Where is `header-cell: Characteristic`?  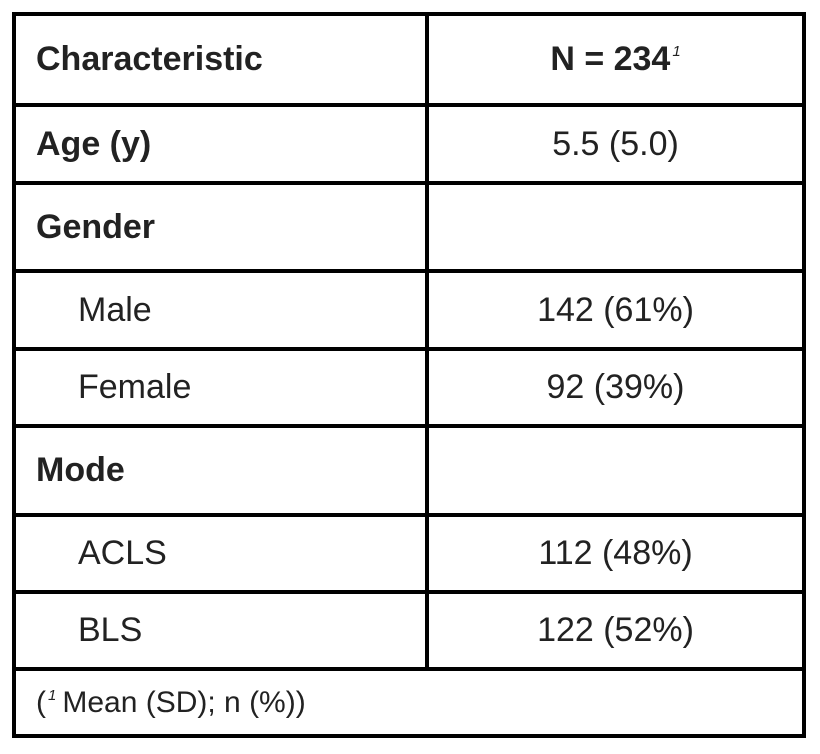 header-cell: Characteristic is located at coordinates (220, 59).